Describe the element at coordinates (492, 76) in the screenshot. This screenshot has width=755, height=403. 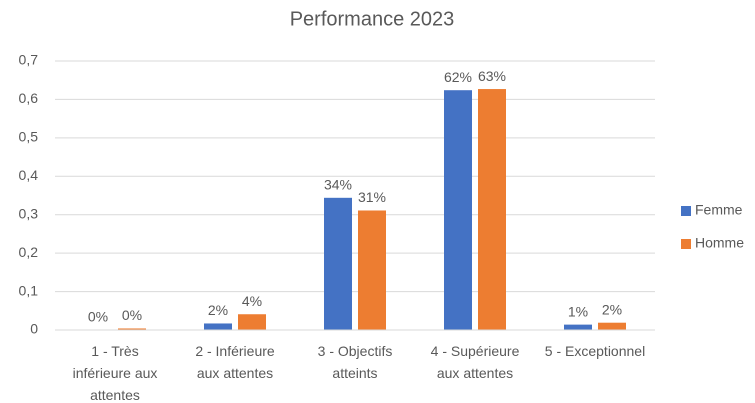
I see `value-label: 63%` at that location.